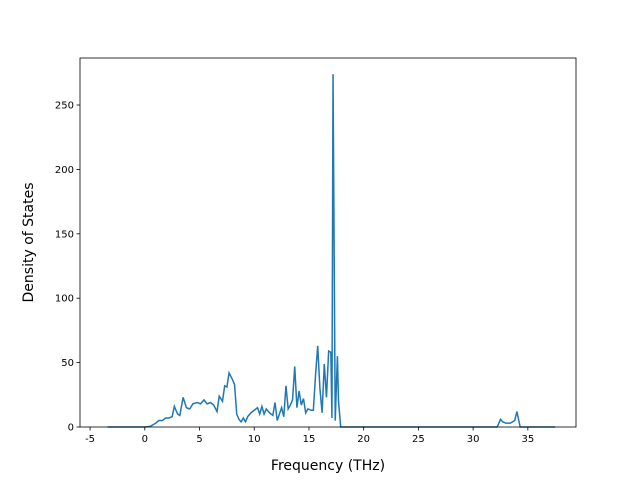 The width and height of the screenshot is (640, 480). Describe the element at coordinates (309, 439) in the screenshot. I see `x-tick-label: 15` at that location.